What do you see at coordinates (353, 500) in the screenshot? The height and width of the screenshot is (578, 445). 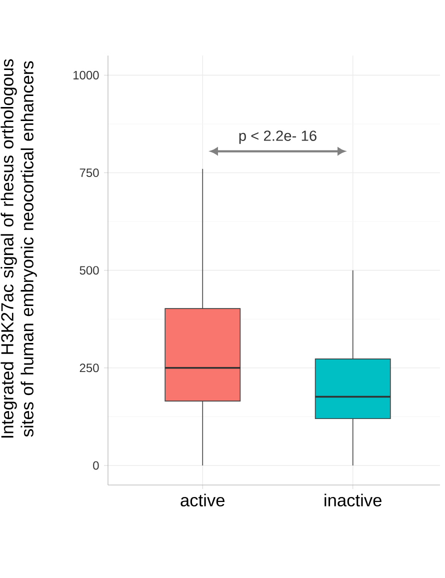 I see `x-tick-label: inactive` at bounding box center [353, 500].